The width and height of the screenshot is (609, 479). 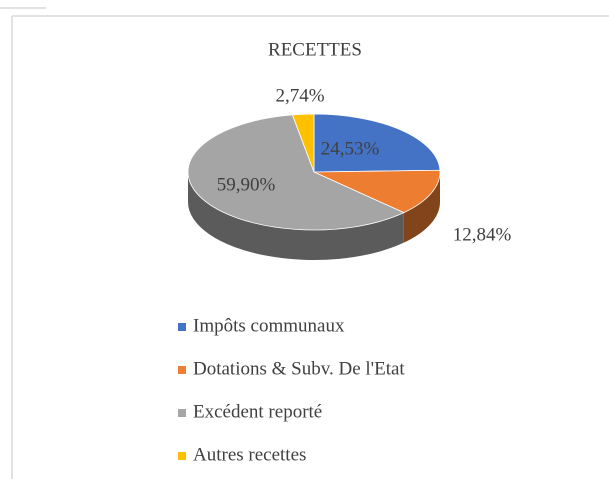 What do you see at coordinates (315, 49) in the screenshot?
I see `chart-title: RECETTES` at bounding box center [315, 49].